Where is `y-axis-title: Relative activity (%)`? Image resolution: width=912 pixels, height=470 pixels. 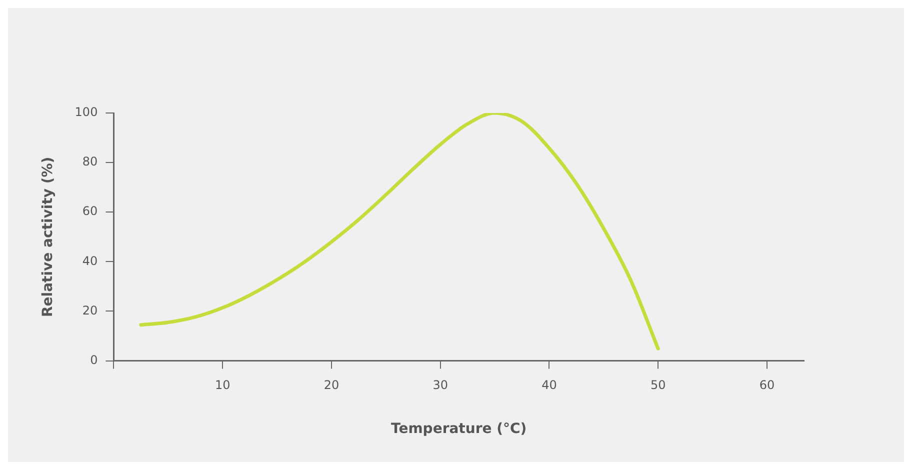
y-axis-title: Relative activity (%) is located at coordinates (48, 236).